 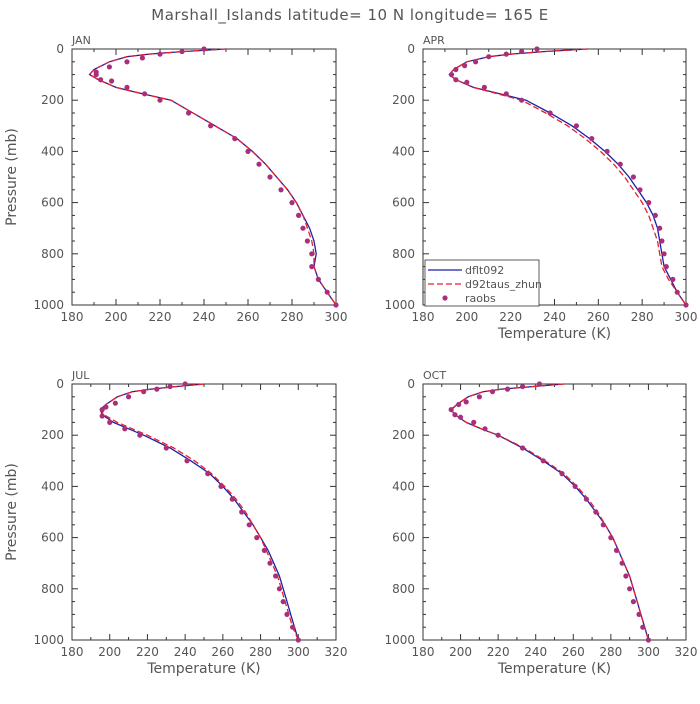 I want to click on panel-label-jul: JUL, so click(x=80, y=375).